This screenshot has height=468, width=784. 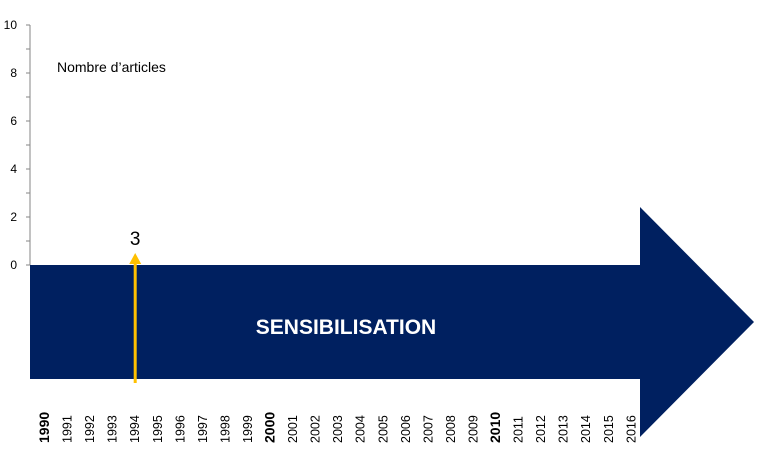 What do you see at coordinates (203, 429) in the screenshot?
I see `x-tick-label: 1997` at bounding box center [203, 429].